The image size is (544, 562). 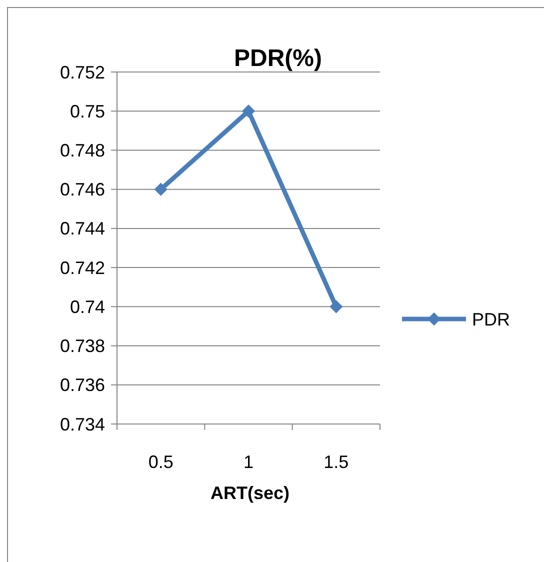 I want to click on y-tick-label: 0.742, so click(x=82, y=268).